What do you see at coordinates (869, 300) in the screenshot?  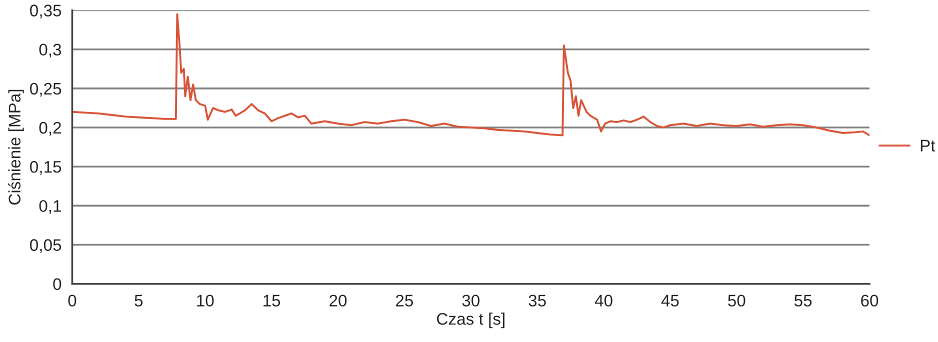 I see `x-tick-label: 60` at bounding box center [869, 300].